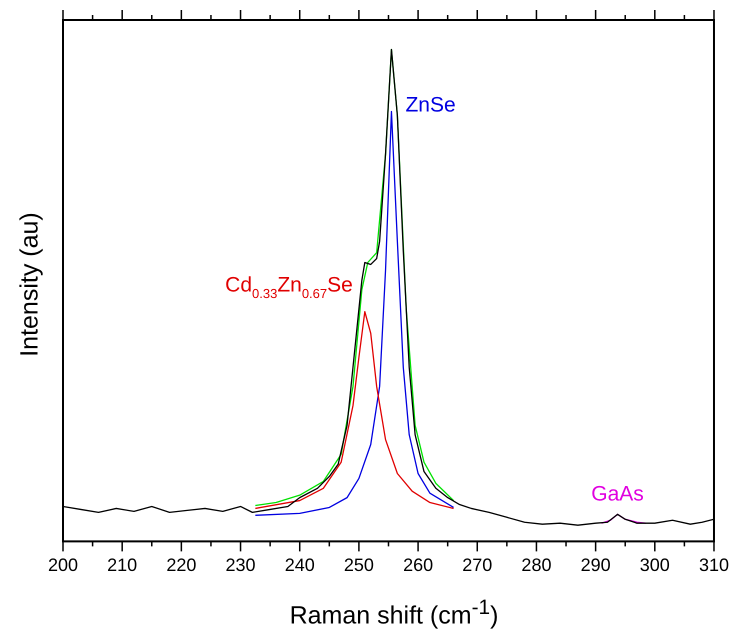  What do you see at coordinates (536, 565) in the screenshot?
I see `x-tick-label: 280` at bounding box center [536, 565].